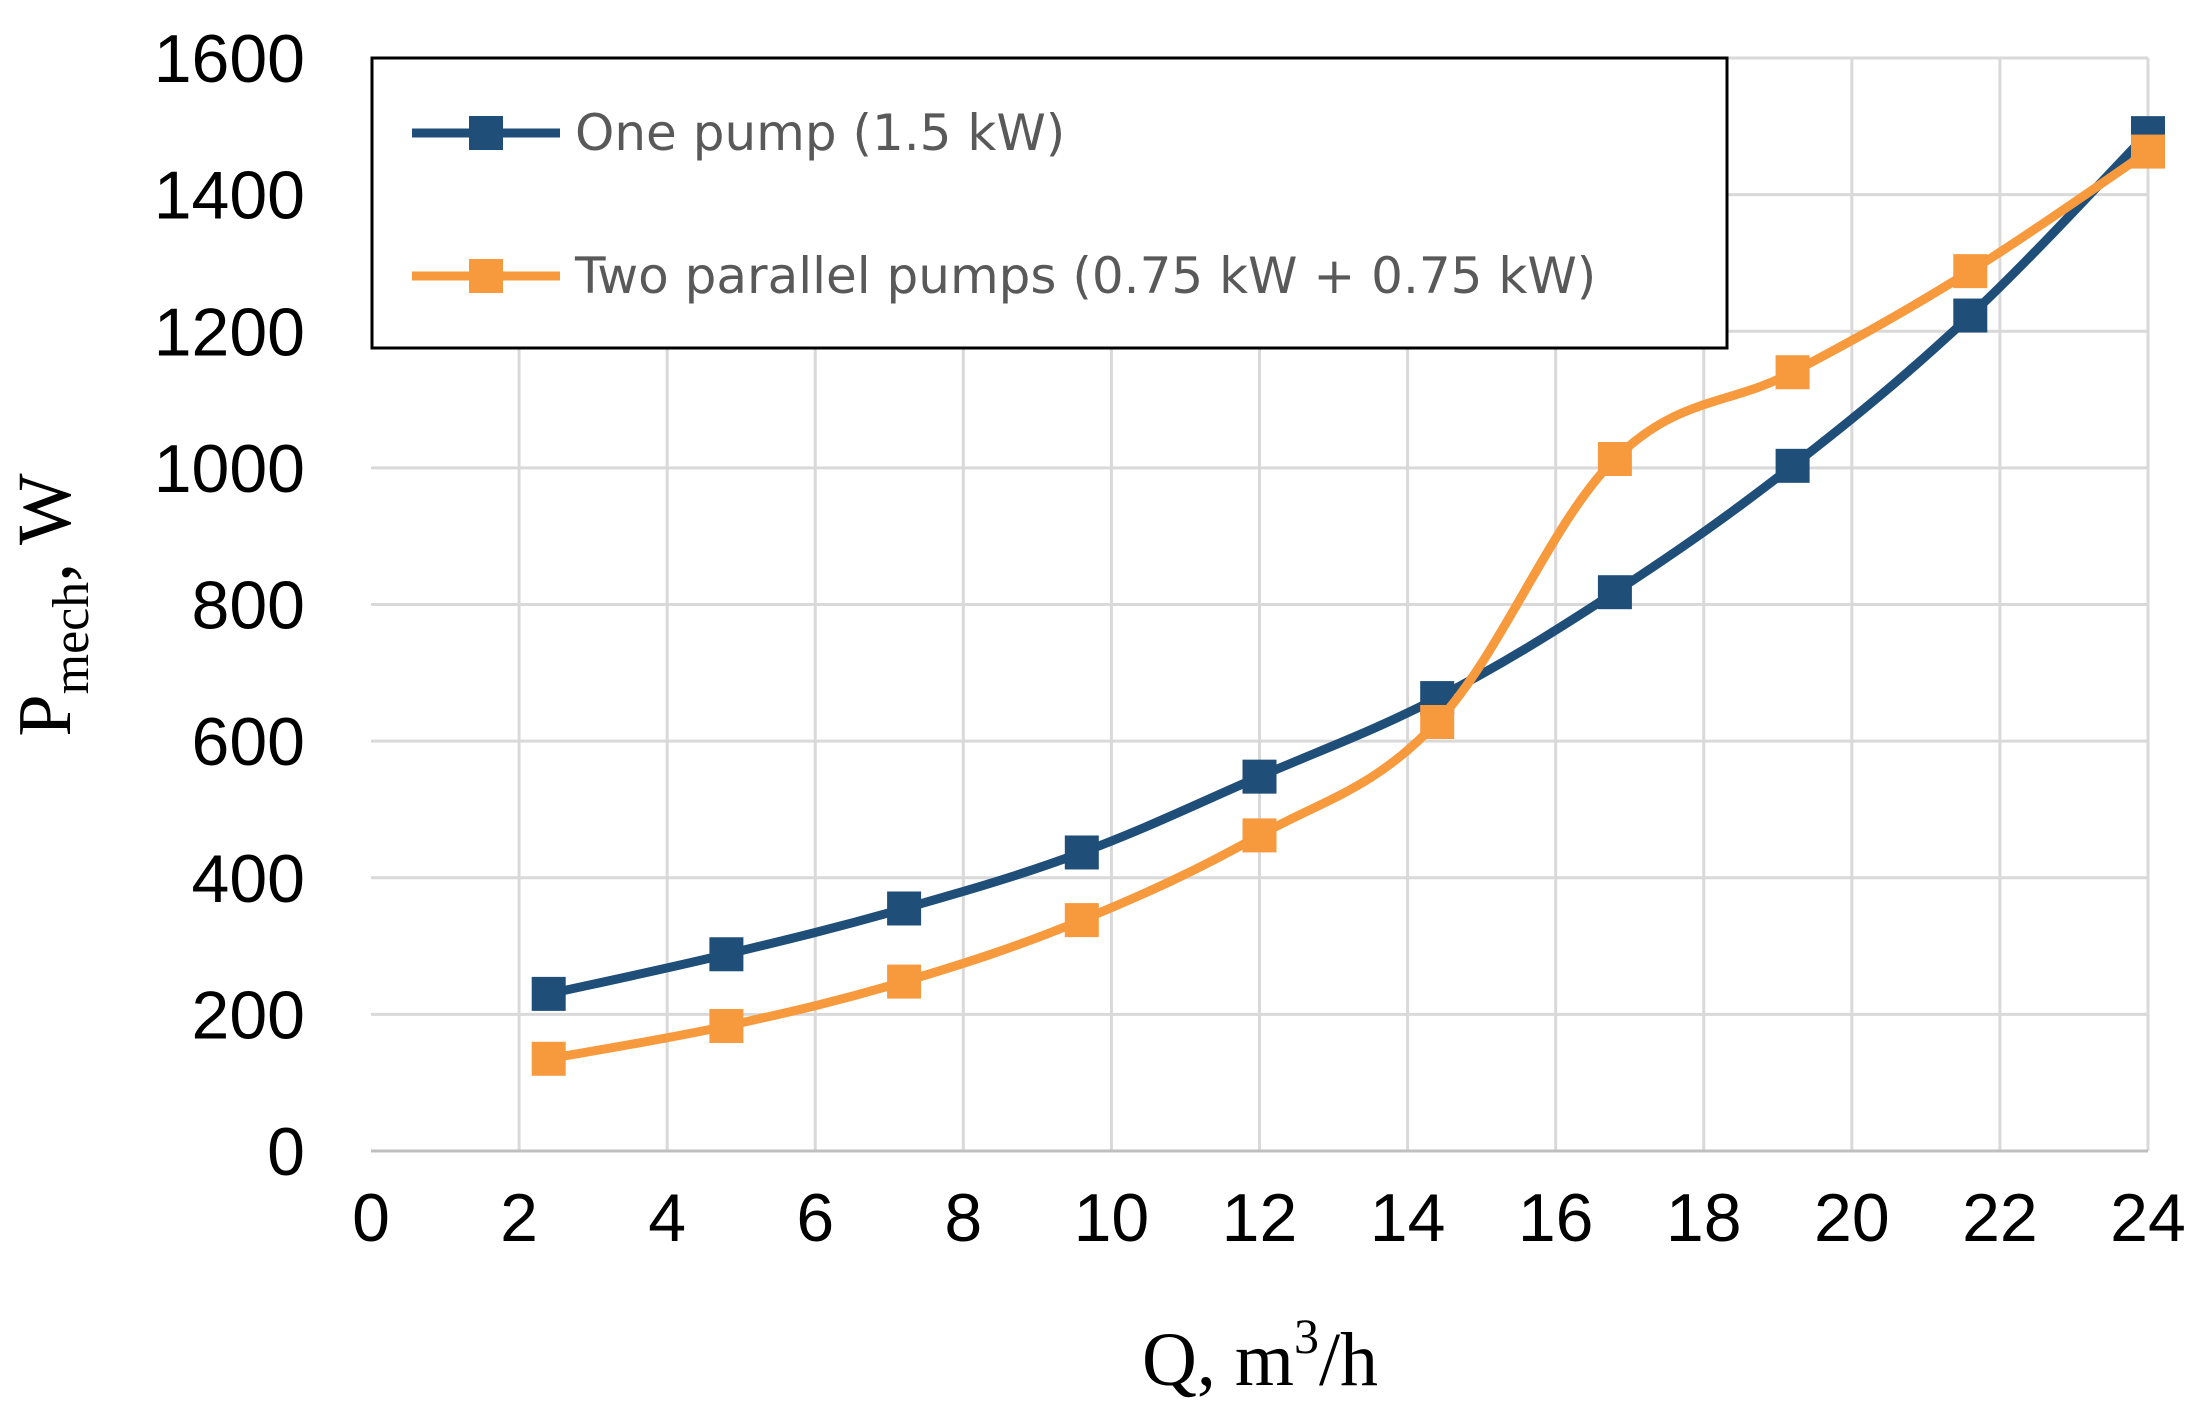 The width and height of the screenshot is (2203, 1406). Describe the element at coordinates (229, 469) in the screenshot. I see `y-tick-label: 1000` at that location.